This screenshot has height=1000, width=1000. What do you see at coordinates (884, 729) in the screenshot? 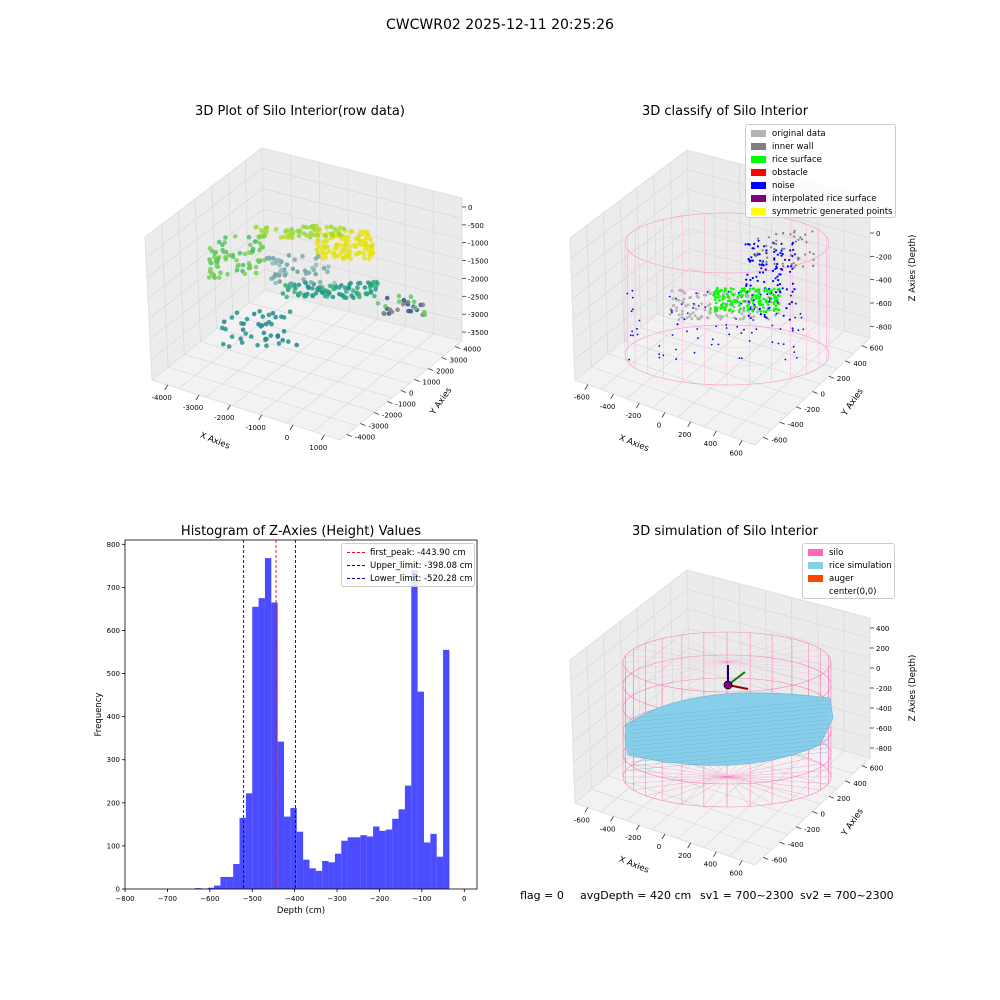
I see `sim-z-tick-label: -600` at bounding box center [884, 729].